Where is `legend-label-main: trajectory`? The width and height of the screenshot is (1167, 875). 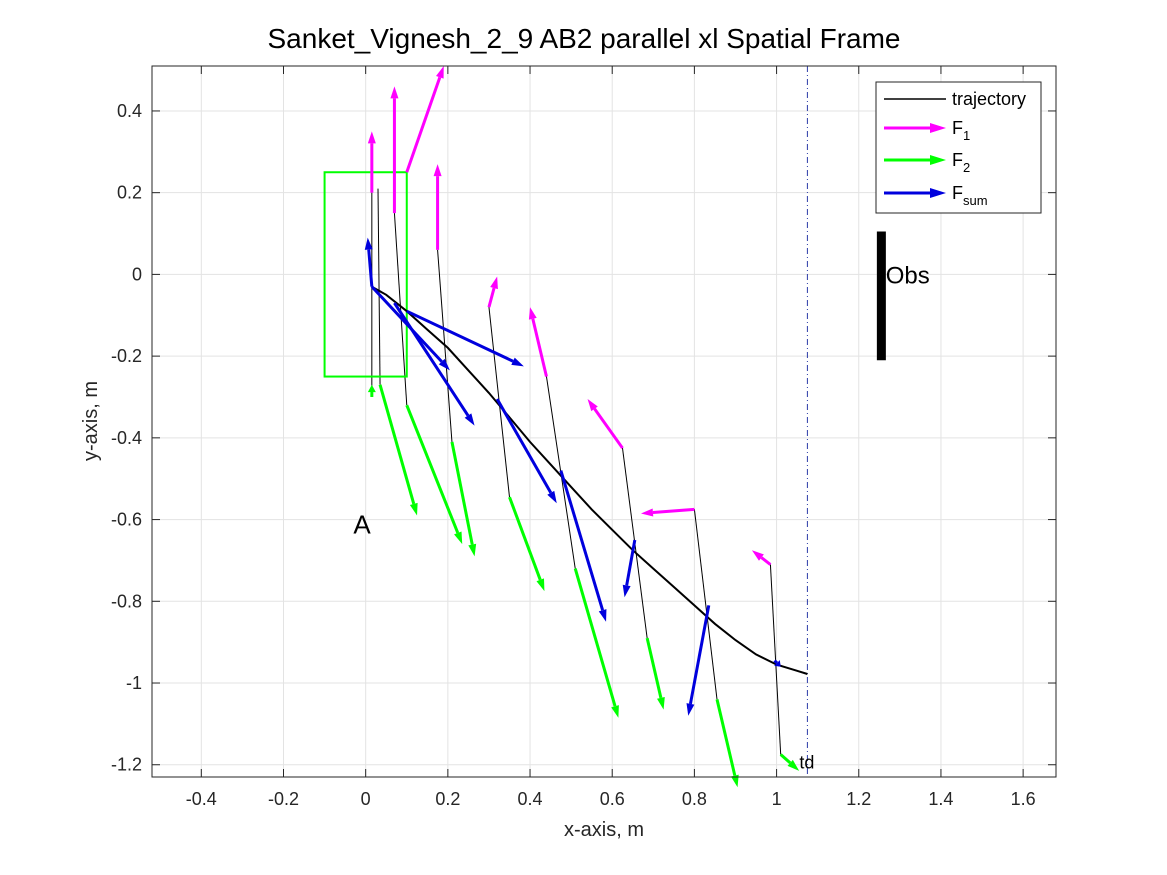
legend-label-main: trajectory is located at coordinates (989, 99).